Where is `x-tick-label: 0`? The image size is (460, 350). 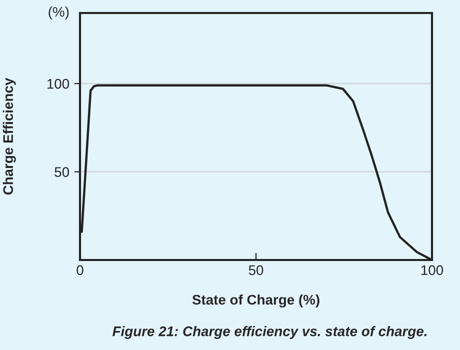
x-tick-label: 0 is located at coordinates (80, 270).